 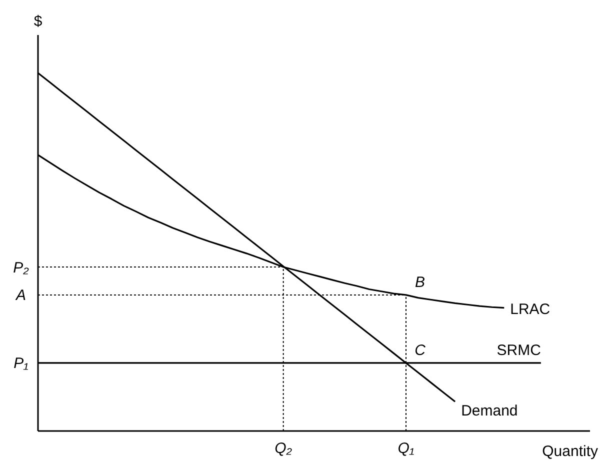 I want to click on ref-line-label: A, so click(x=20, y=295).